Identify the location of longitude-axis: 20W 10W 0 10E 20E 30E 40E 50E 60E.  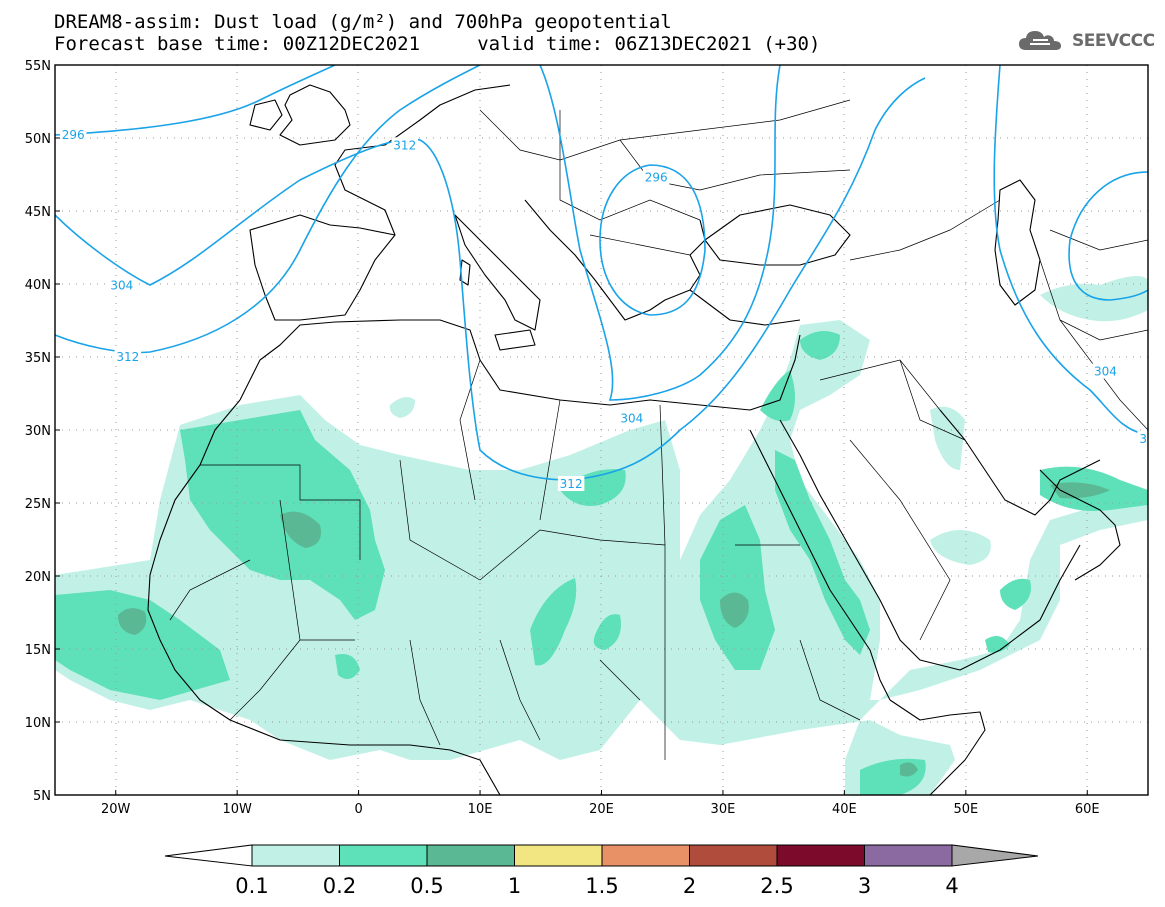
(600, 803).